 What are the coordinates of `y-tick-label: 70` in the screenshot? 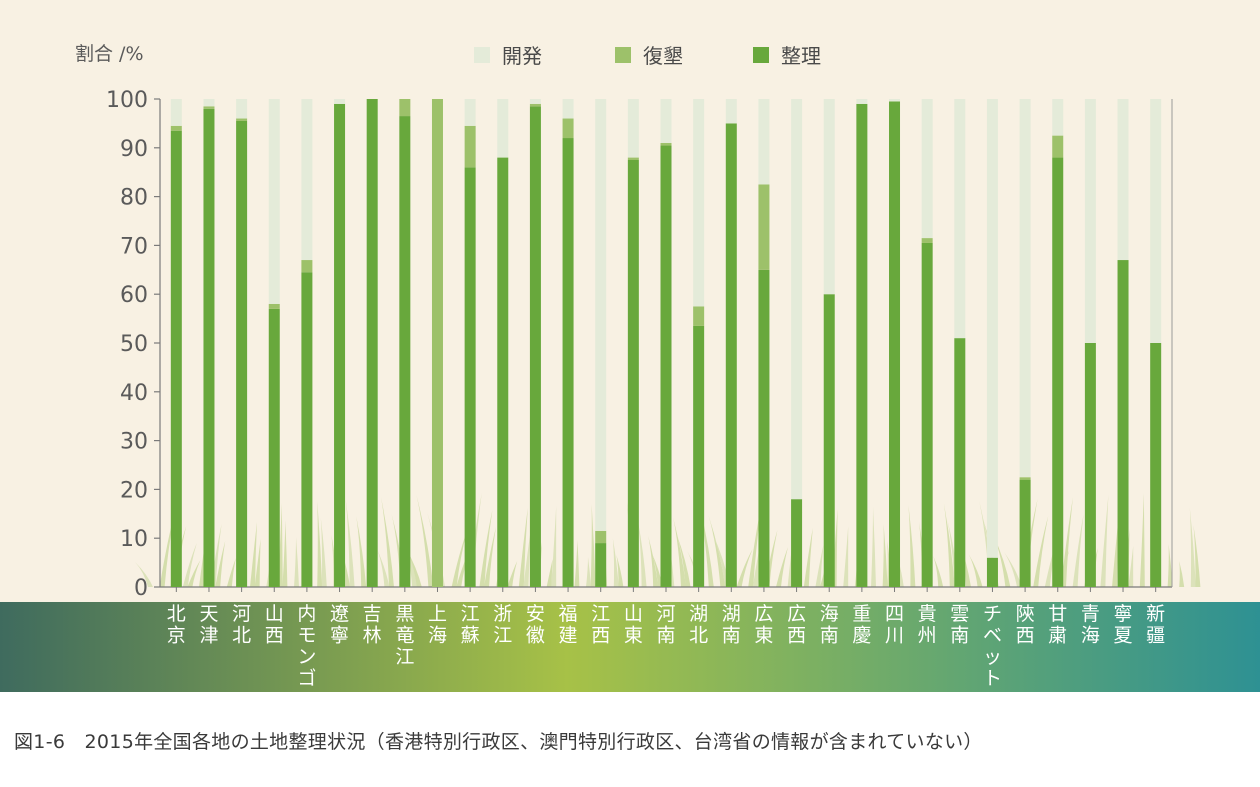 It's located at (134, 246).